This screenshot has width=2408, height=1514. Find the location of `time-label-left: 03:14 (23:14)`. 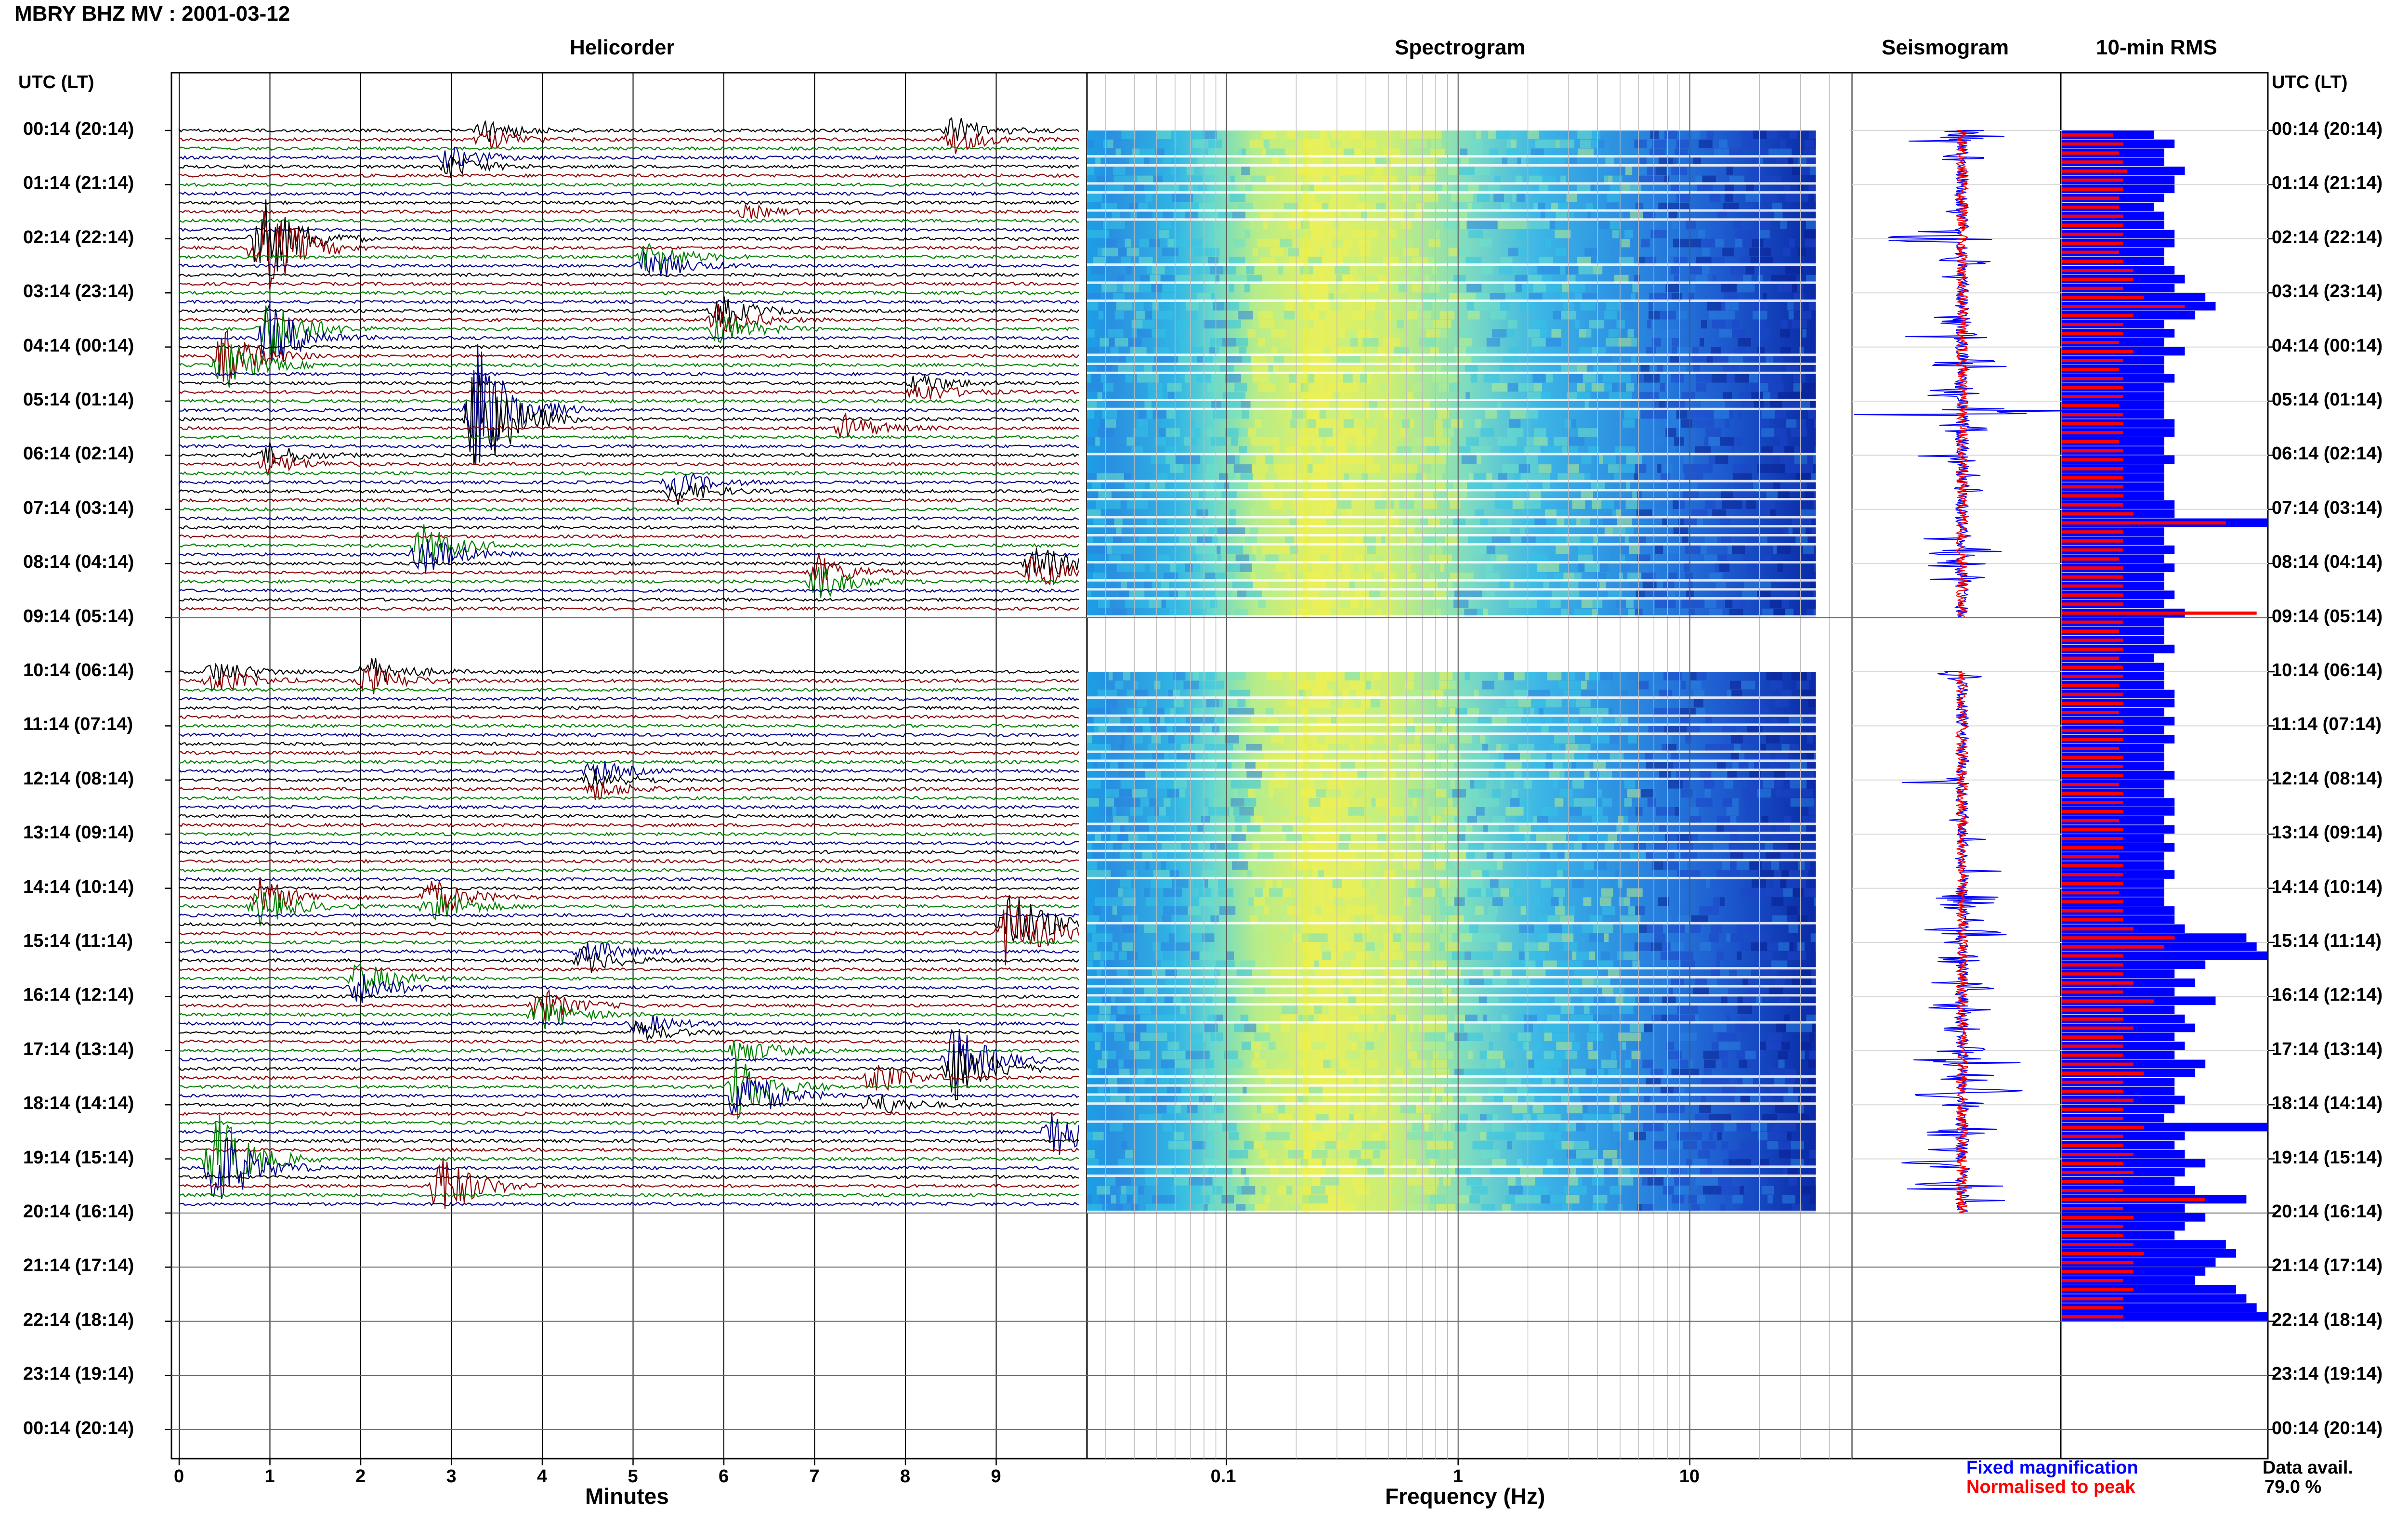

time-label-left: 03:14 (23:14) is located at coordinates (78, 291).